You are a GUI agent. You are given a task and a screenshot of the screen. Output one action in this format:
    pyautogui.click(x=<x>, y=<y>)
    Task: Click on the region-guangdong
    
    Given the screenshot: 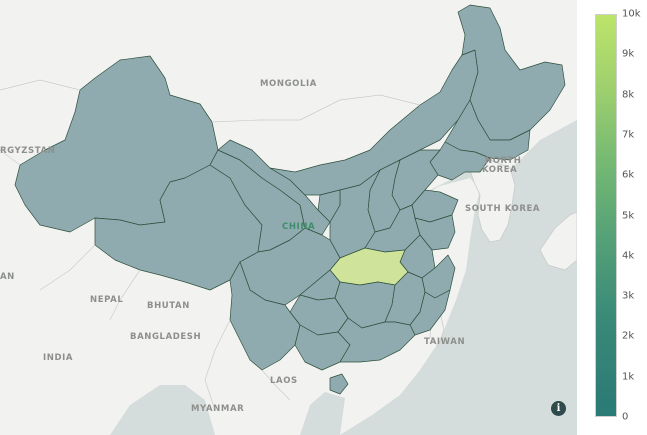 What is the action you would take?
    pyautogui.click(x=376, y=340)
    